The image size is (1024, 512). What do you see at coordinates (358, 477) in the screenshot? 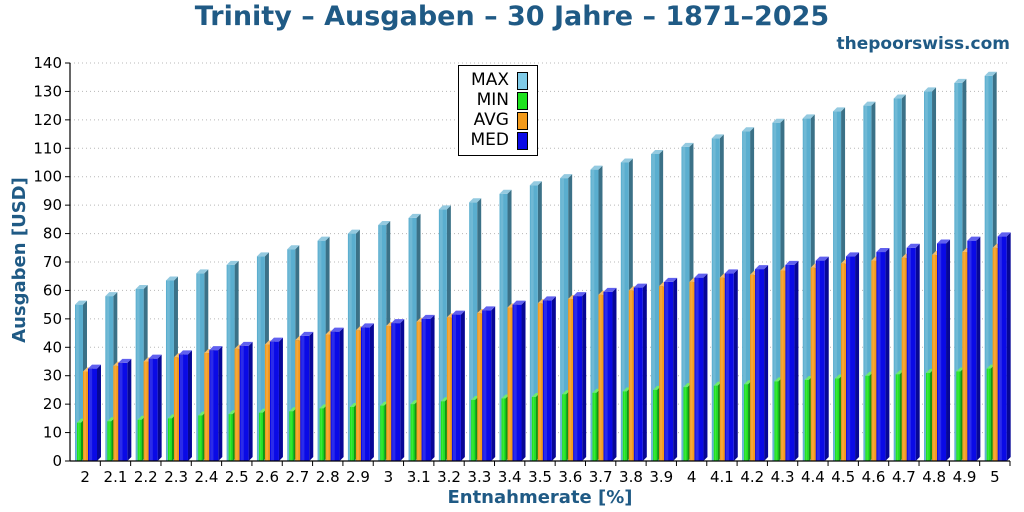
I see `x-tick-label: 2.9` at bounding box center [358, 477].